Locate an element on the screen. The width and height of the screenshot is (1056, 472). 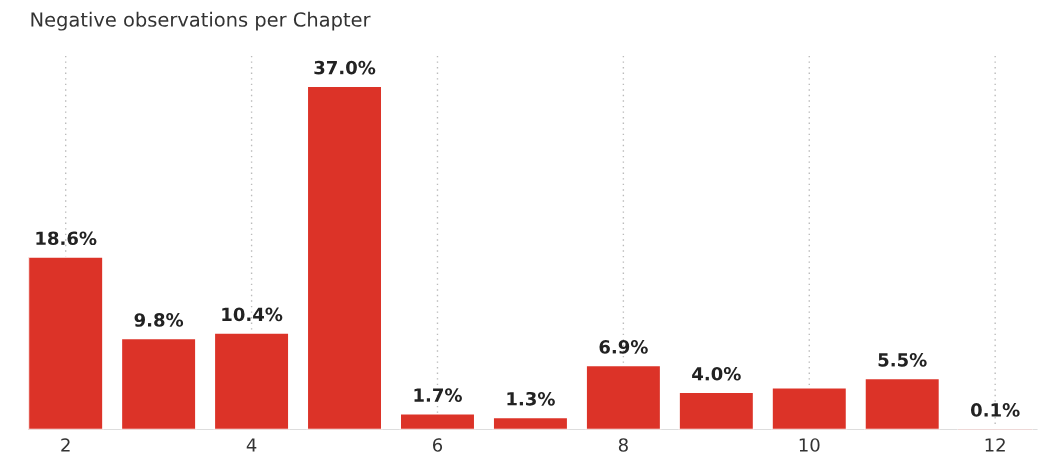
x-tick-label: 4 is located at coordinates (251, 445).